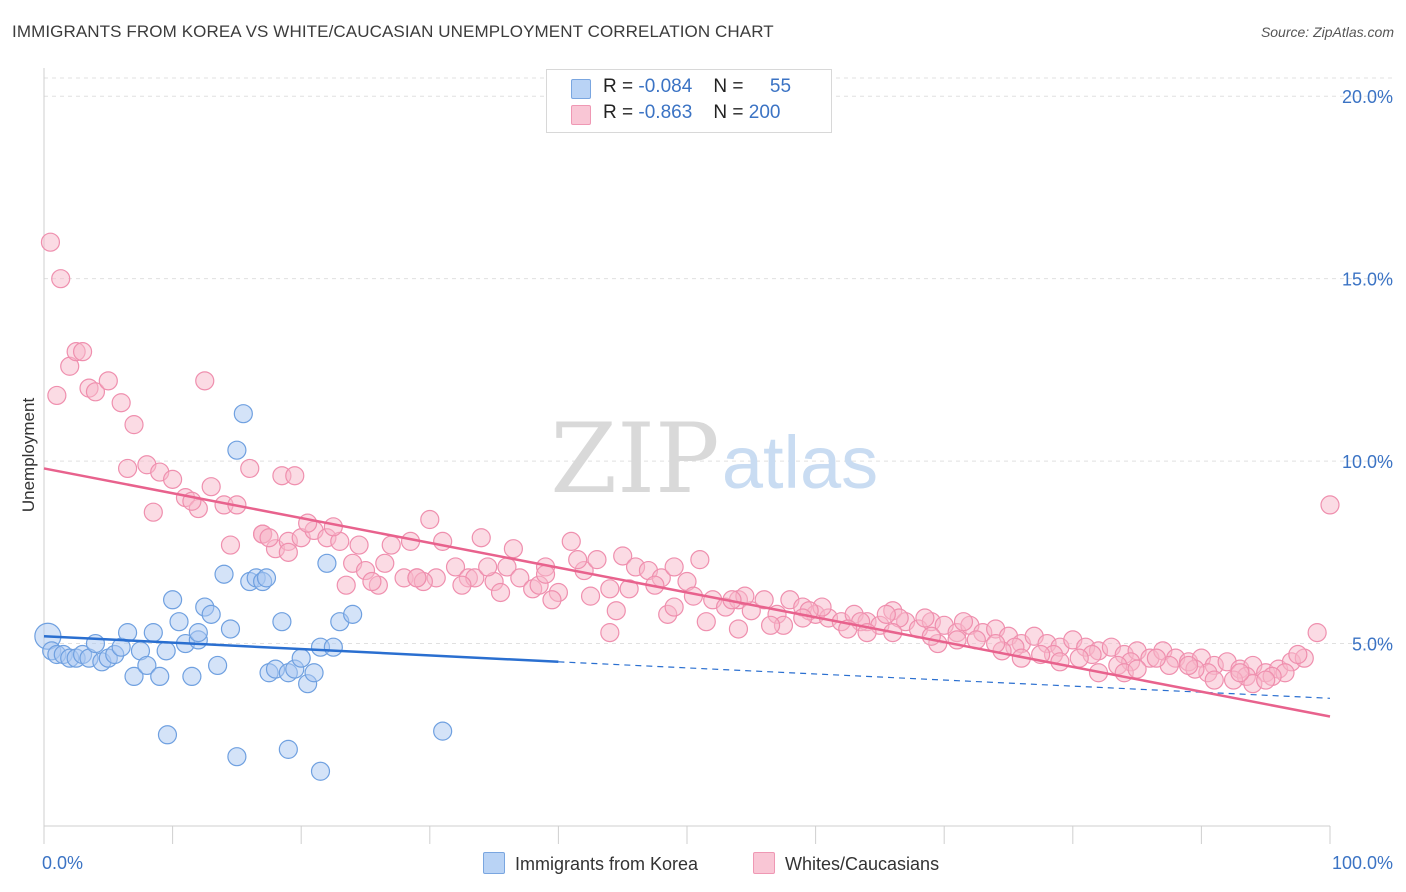 Image resolution: width=1406 pixels, height=892 pixels. I want to click on legend-label-white: Whites/Caucasians, so click(862, 864).